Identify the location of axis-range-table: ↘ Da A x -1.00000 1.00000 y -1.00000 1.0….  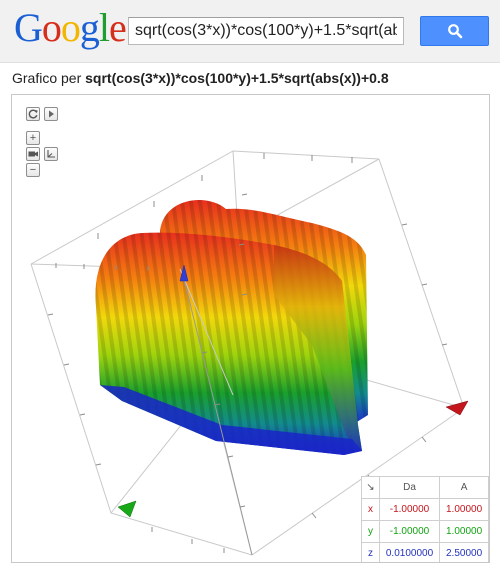
(425, 519).